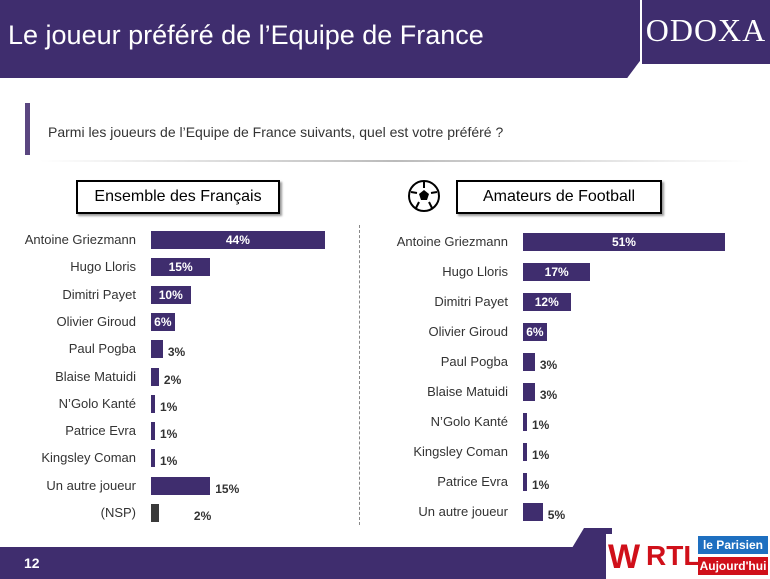 The width and height of the screenshot is (770, 579). I want to click on winamax-logo: W, so click(624, 557).